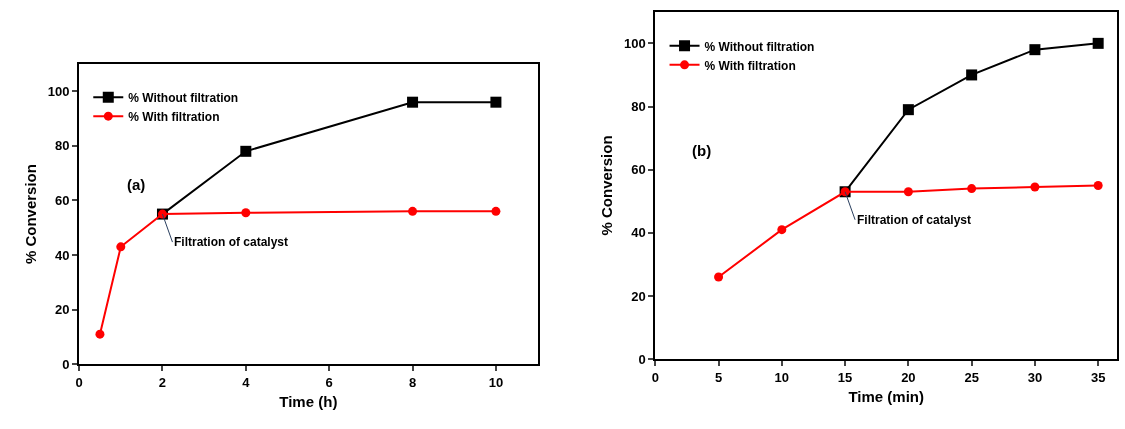  What do you see at coordinates (886, 397) in the screenshot?
I see `x-axis-title: Time (min)` at bounding box center [886, 397].